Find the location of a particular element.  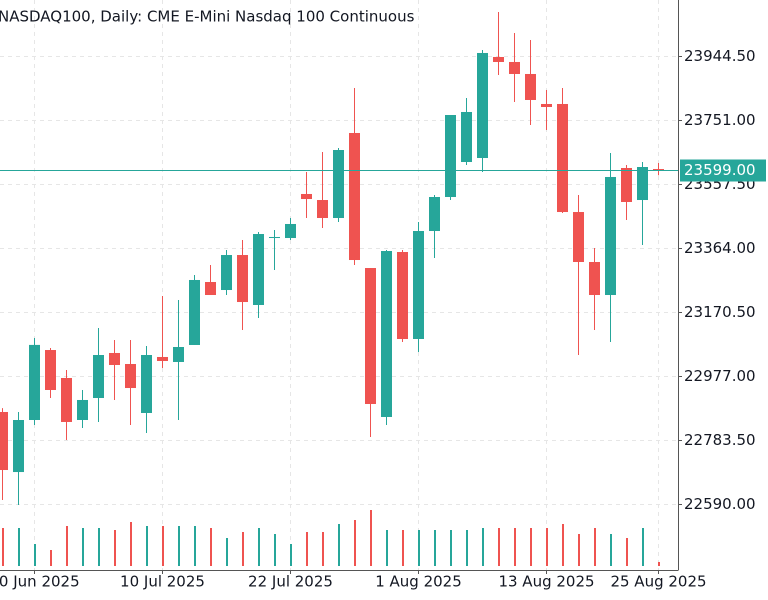

x-tick-label: 25 Aug 2025 is located at coordinates (658, 582).